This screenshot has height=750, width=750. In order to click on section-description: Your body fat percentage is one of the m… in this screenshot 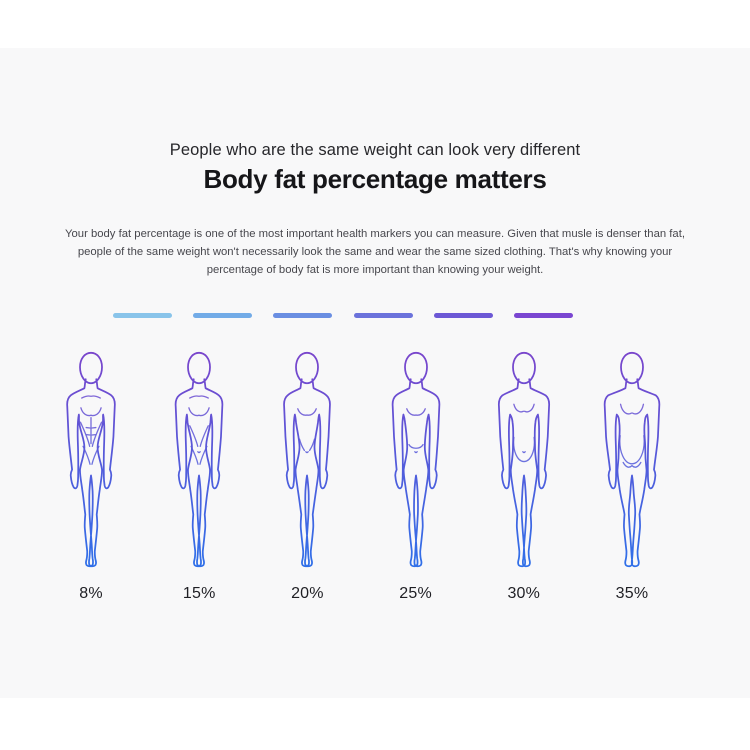, I will do `click(375, 252)`.